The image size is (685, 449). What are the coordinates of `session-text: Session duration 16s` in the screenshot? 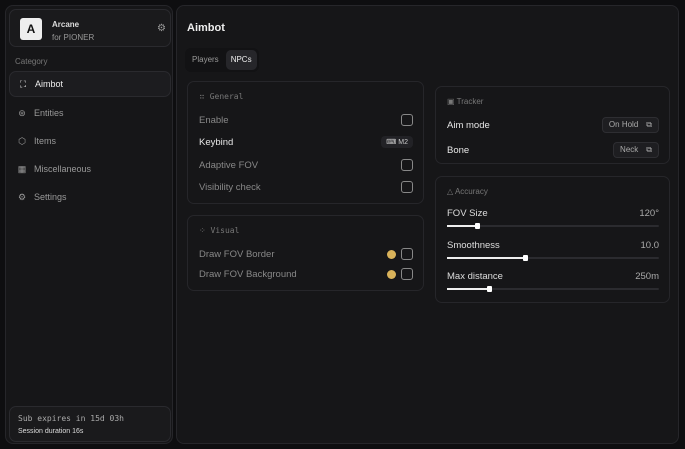 It's located at (51, 431).